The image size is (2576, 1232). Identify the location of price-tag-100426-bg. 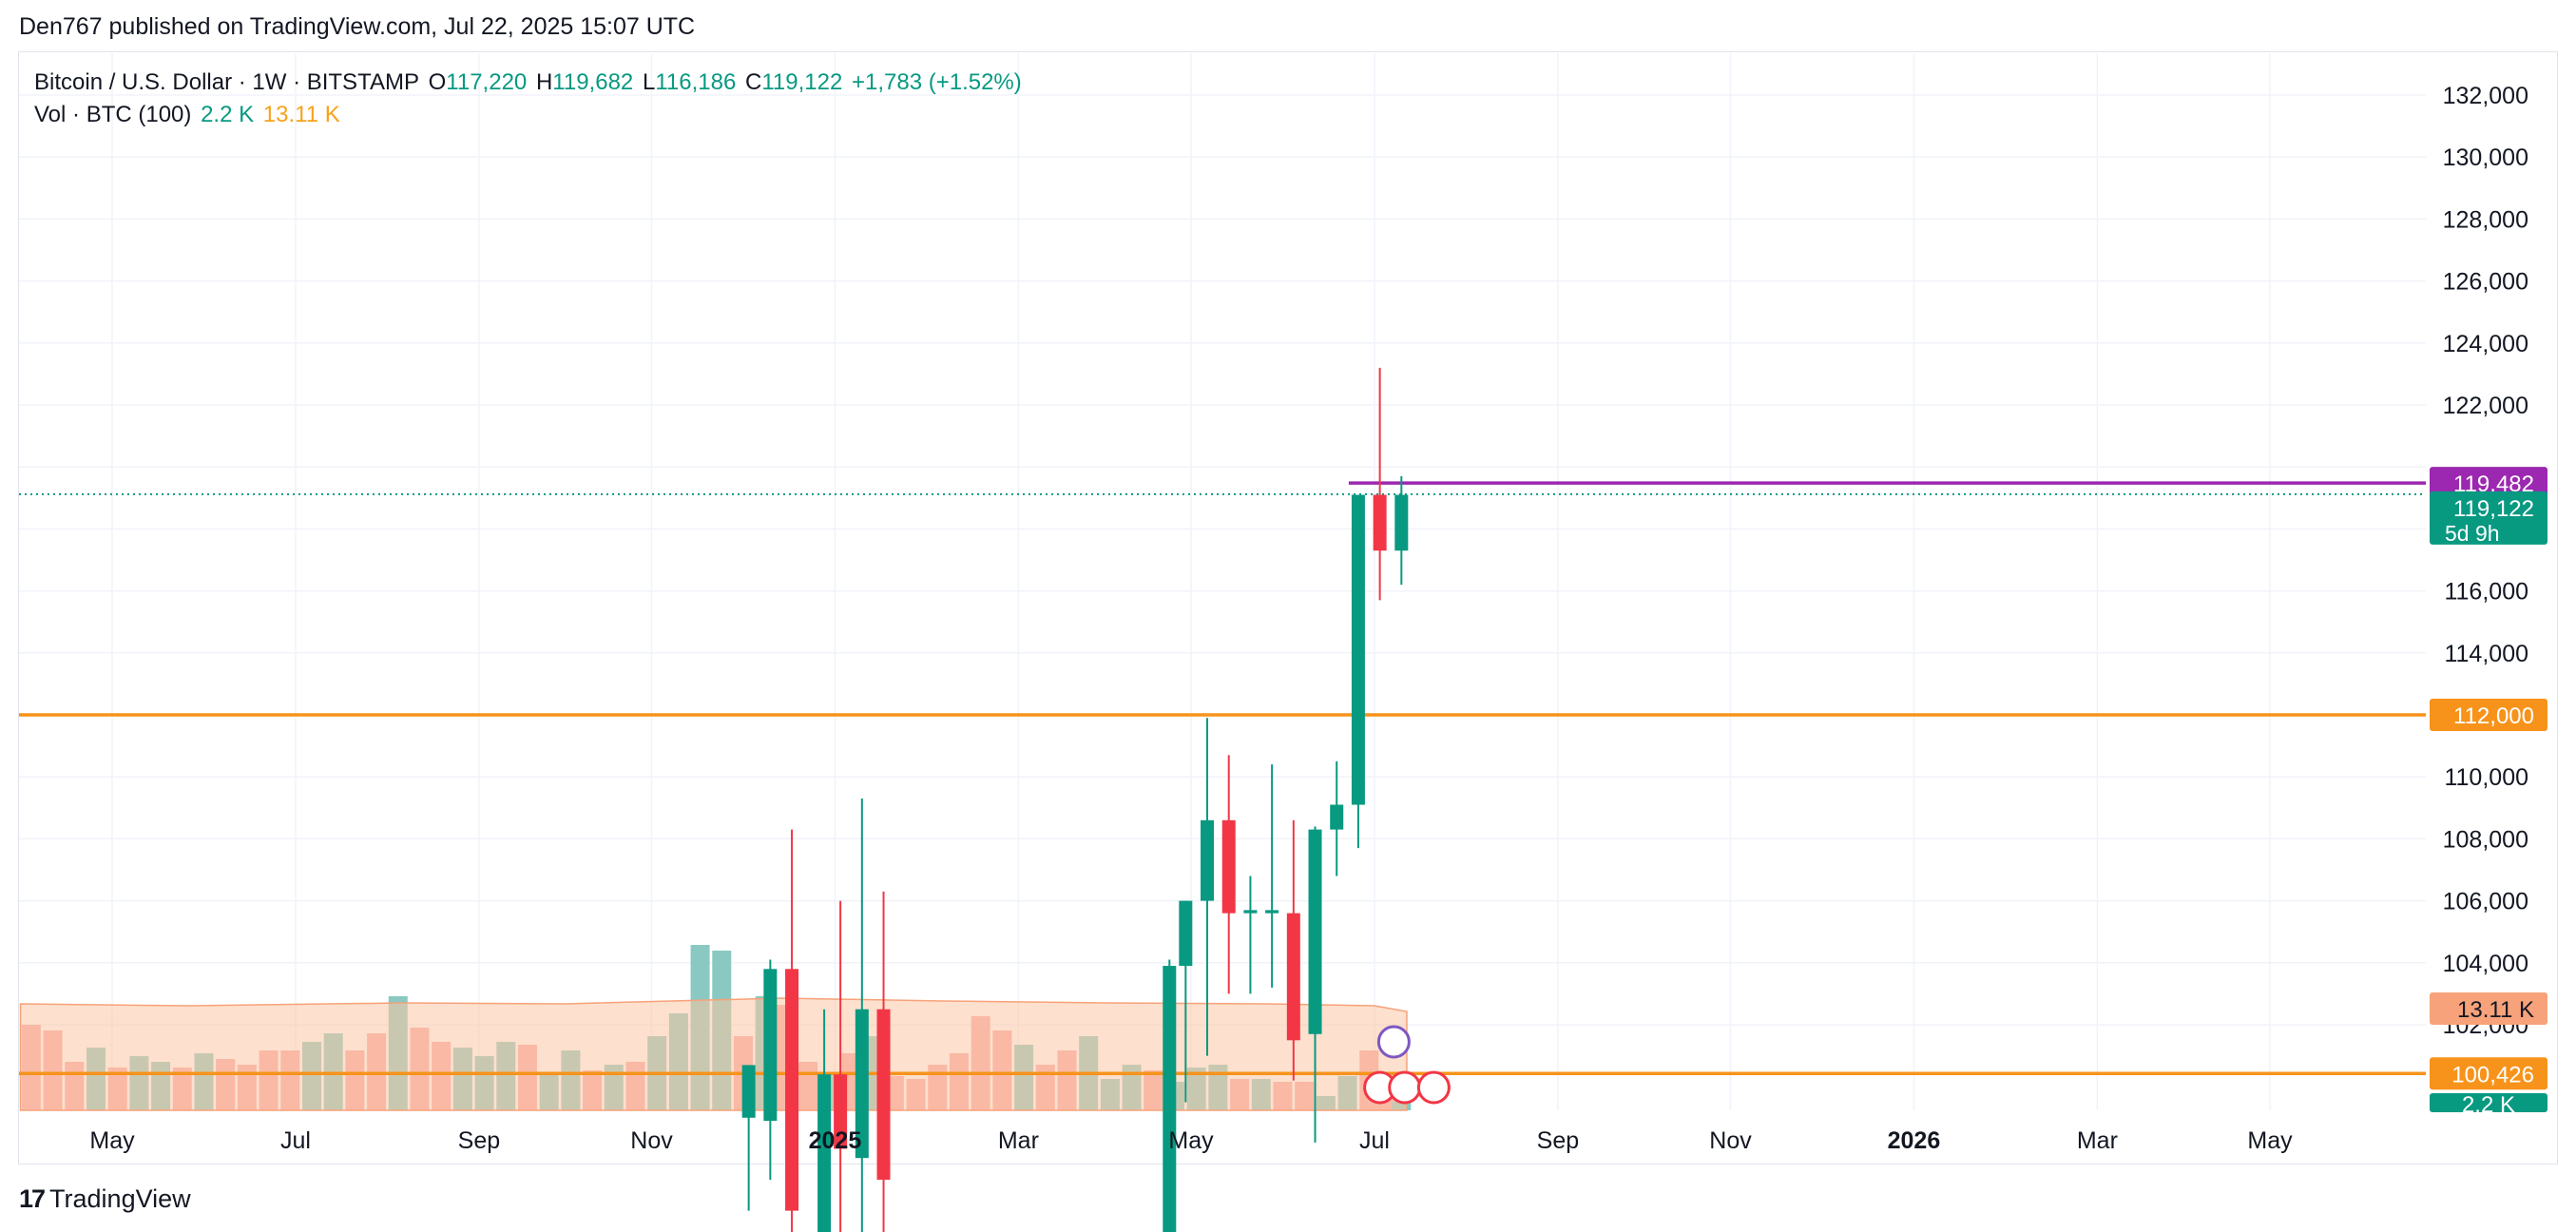
(2488, 1073).